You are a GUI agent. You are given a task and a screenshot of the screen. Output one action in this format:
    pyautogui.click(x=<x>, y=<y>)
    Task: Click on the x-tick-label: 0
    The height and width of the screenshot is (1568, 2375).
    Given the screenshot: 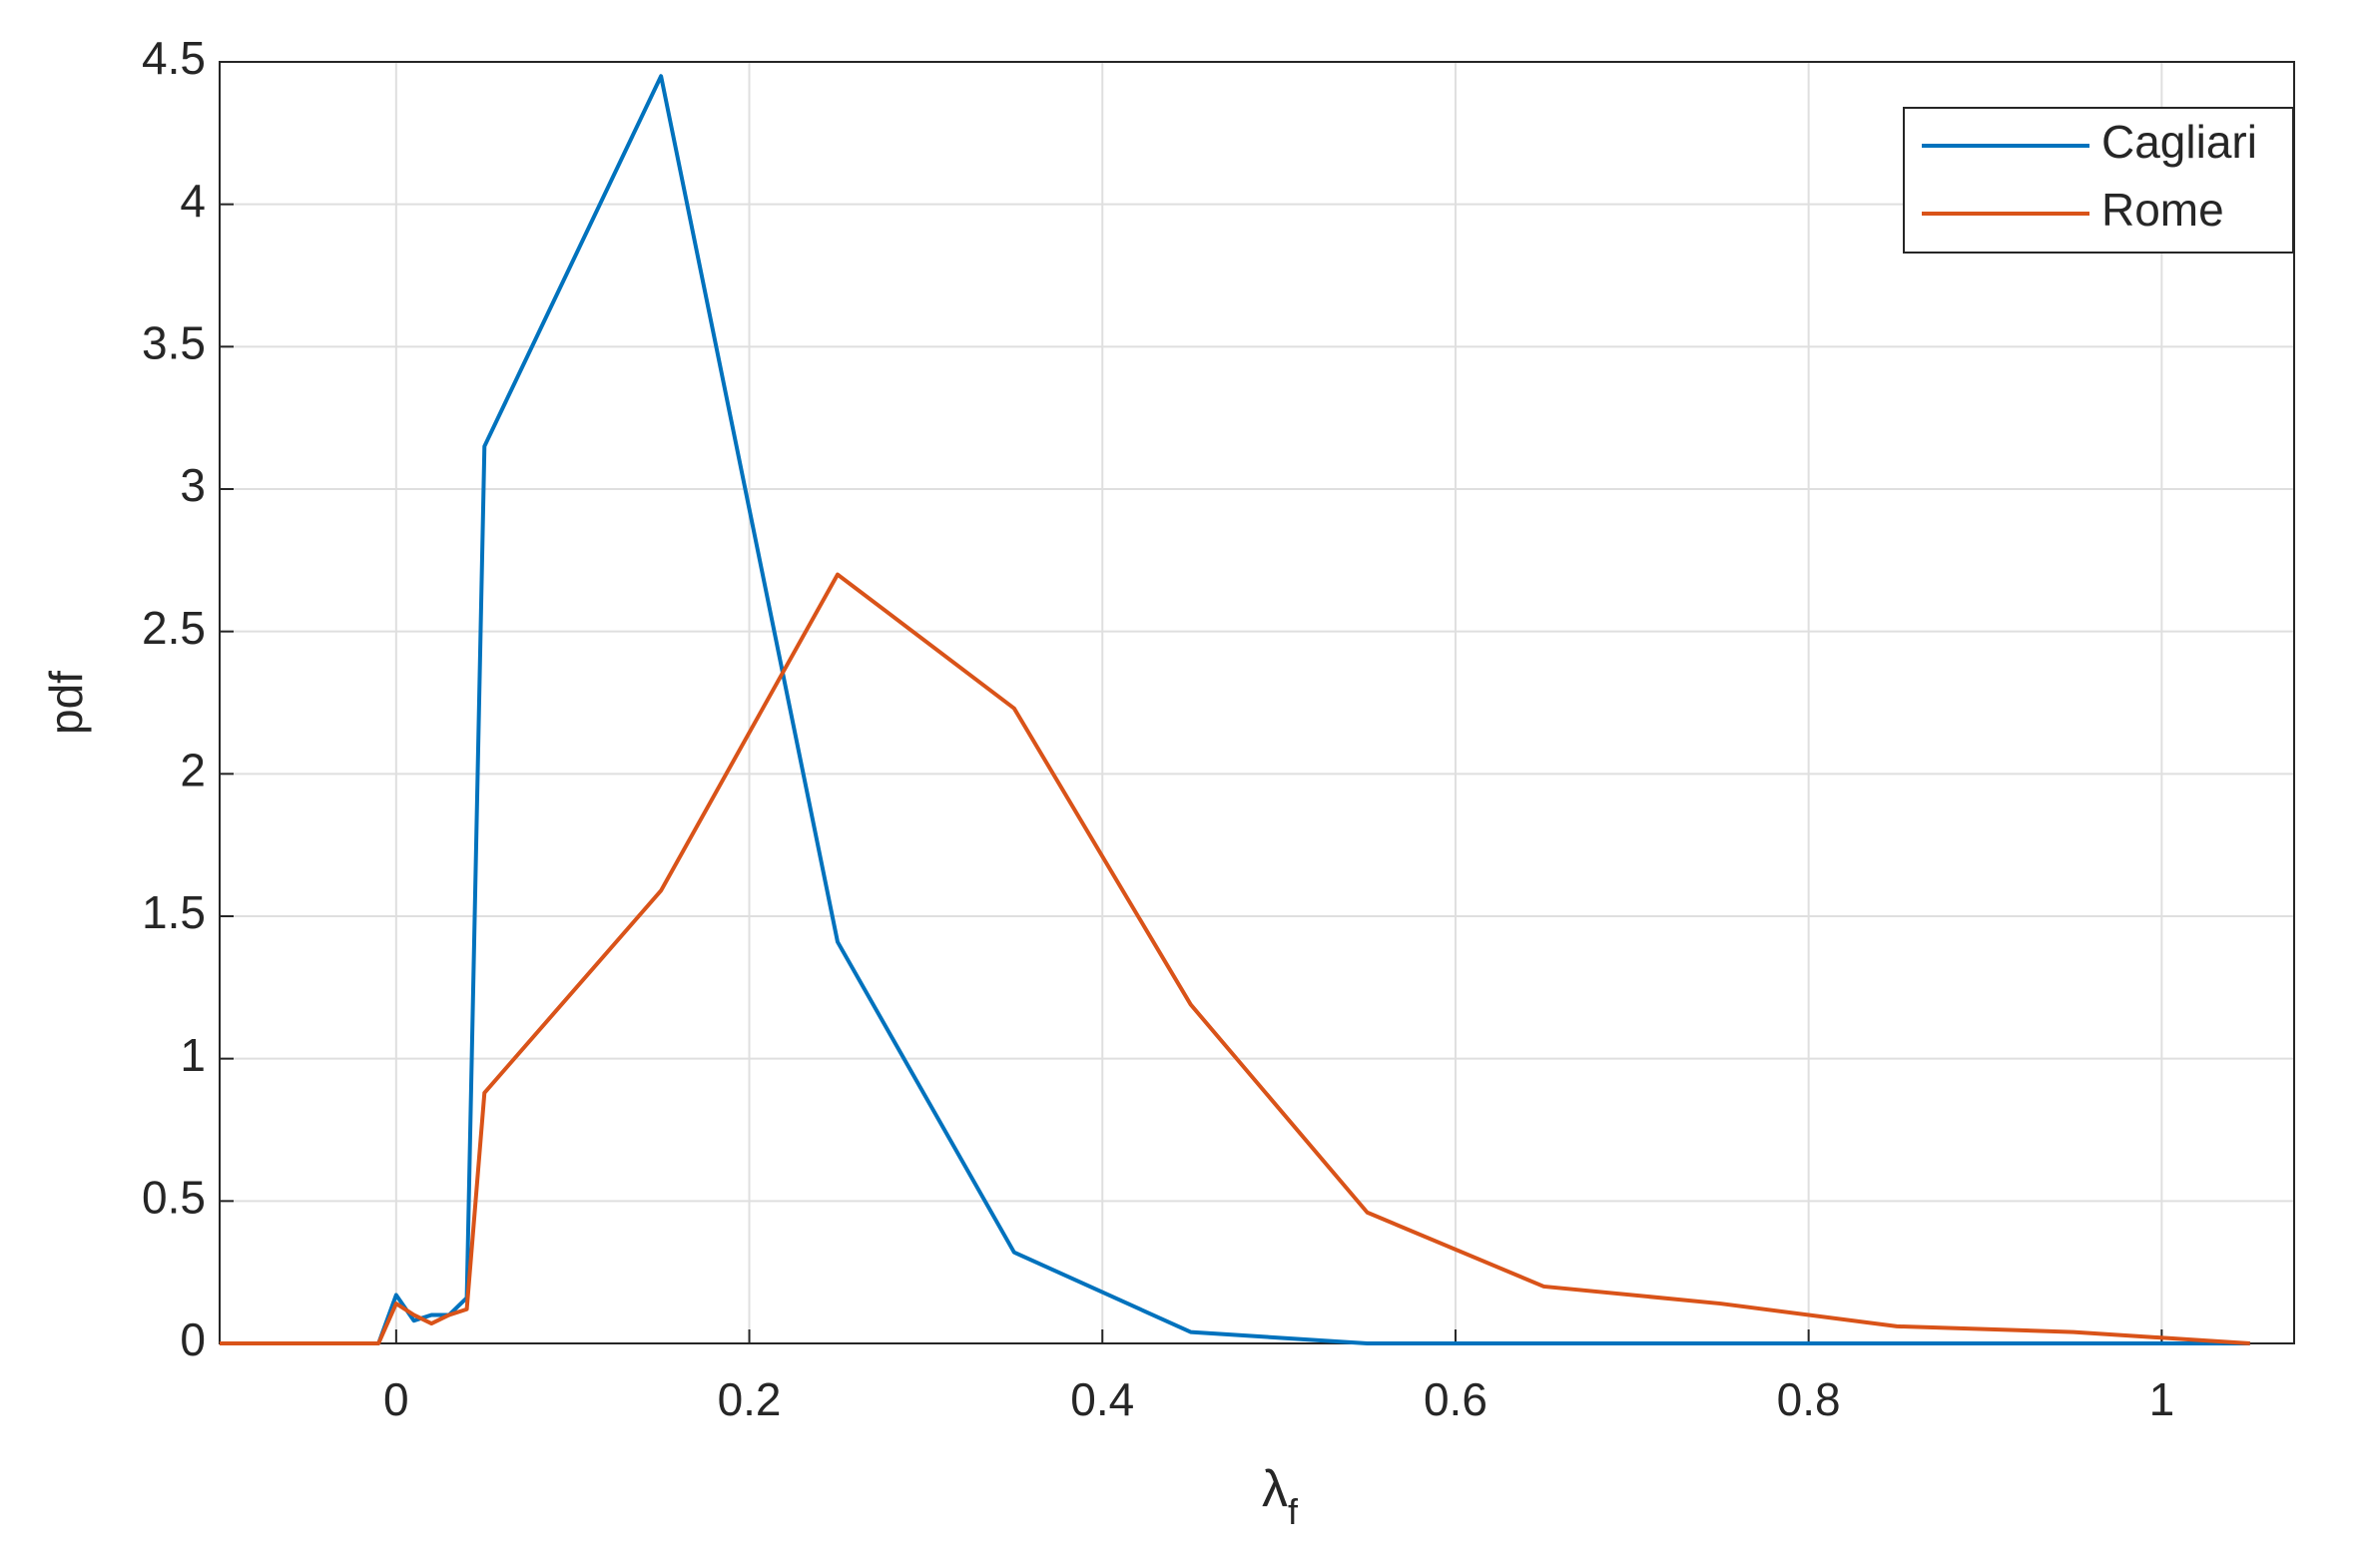 What is the action you would take?
    pyautogui.click(x=396, y=1399)
    